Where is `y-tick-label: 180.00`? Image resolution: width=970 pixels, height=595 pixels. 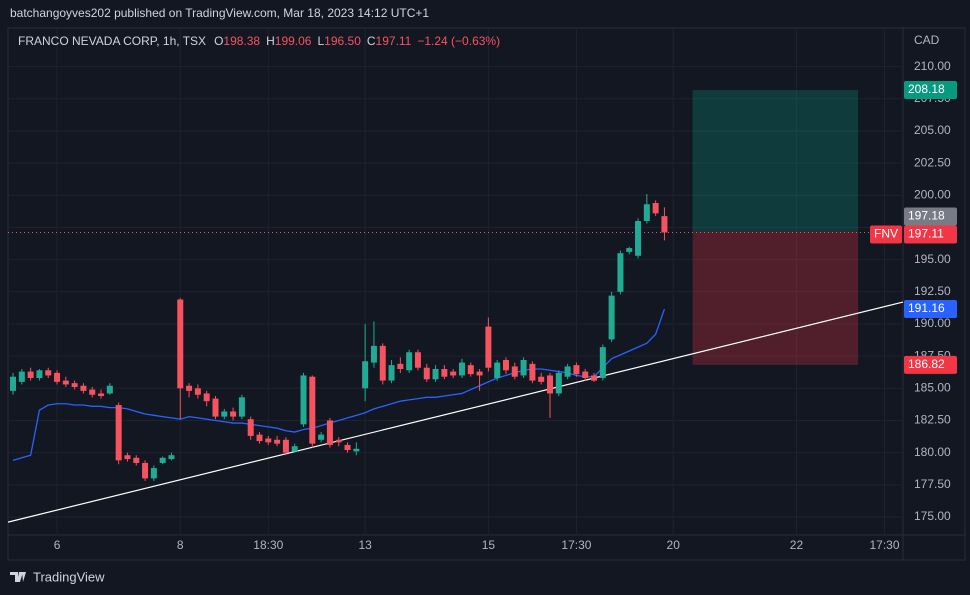 y-tick-label: 180.00 is located at coordinates (932, 452).